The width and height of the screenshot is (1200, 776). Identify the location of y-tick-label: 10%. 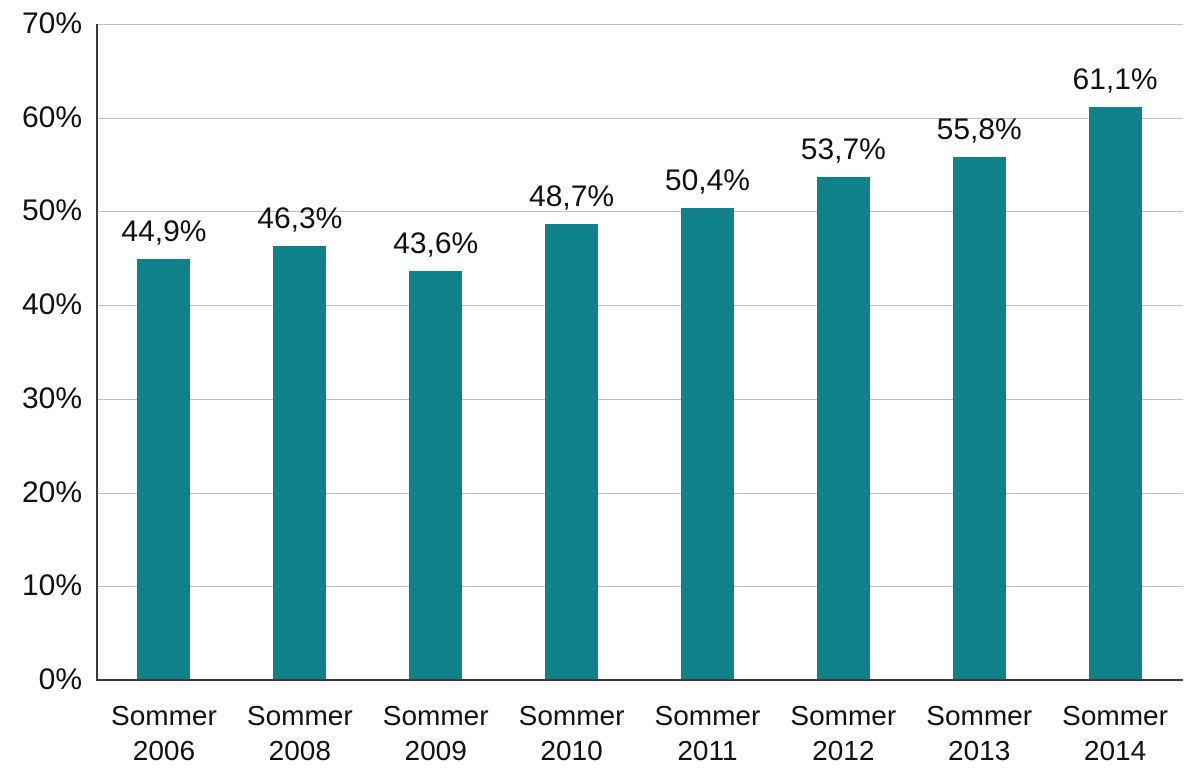
(51, 586).